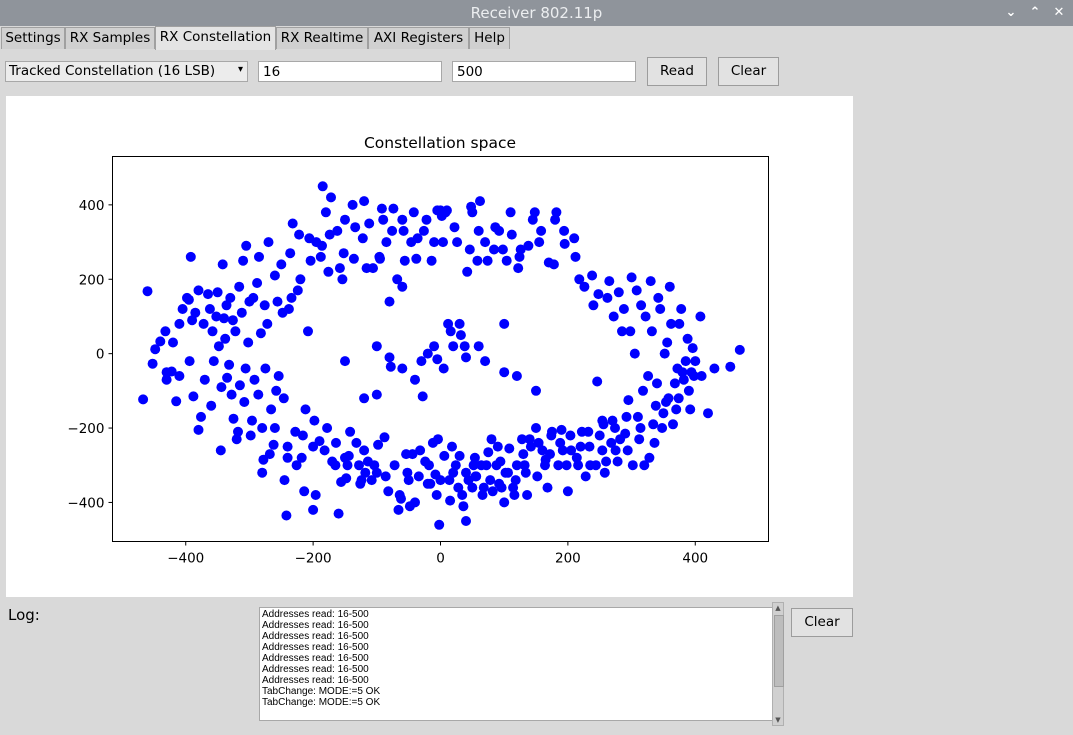  Describe the element at coordinates (536, 13) in the screenshot. I see `window-title: Receiver 802.11p` at that location.